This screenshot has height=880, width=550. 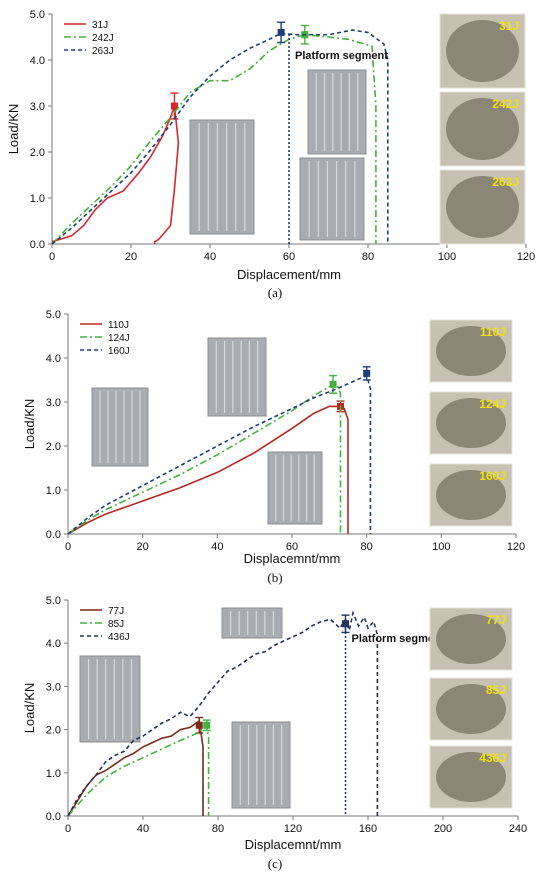 I want to click on x-tick-label: 200, so click(x=443, y=829).